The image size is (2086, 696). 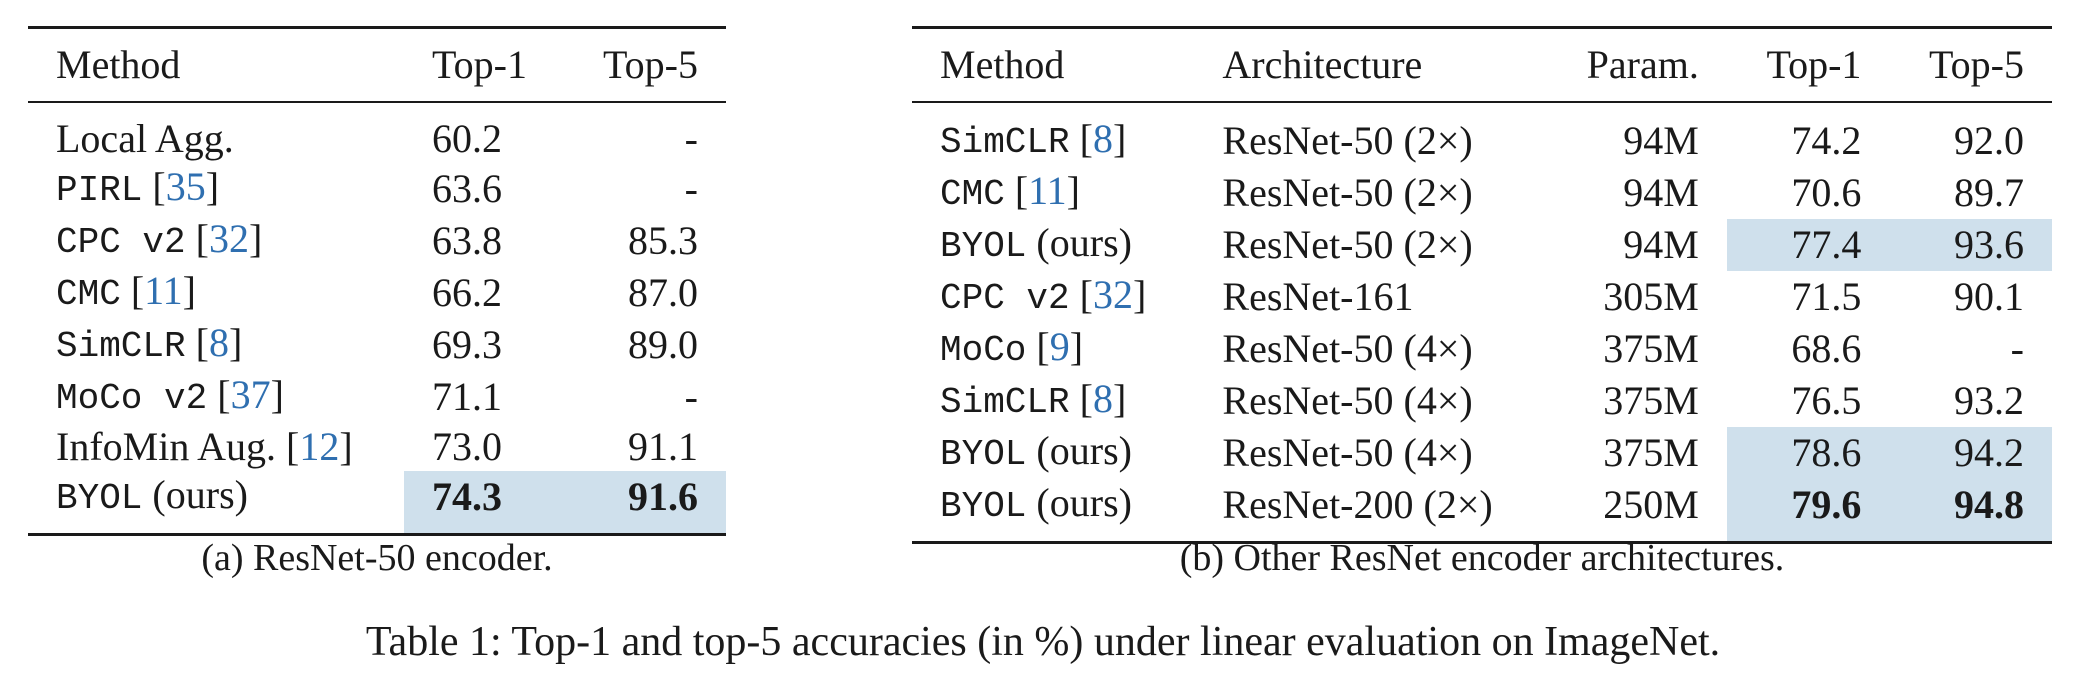 I want to click on top5-cell: 92.0, so click(x=1989, y=140).